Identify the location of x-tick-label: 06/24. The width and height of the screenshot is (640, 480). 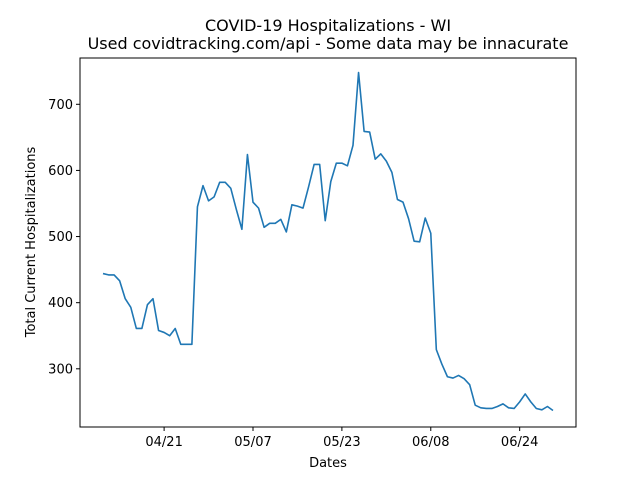
(519, 442).